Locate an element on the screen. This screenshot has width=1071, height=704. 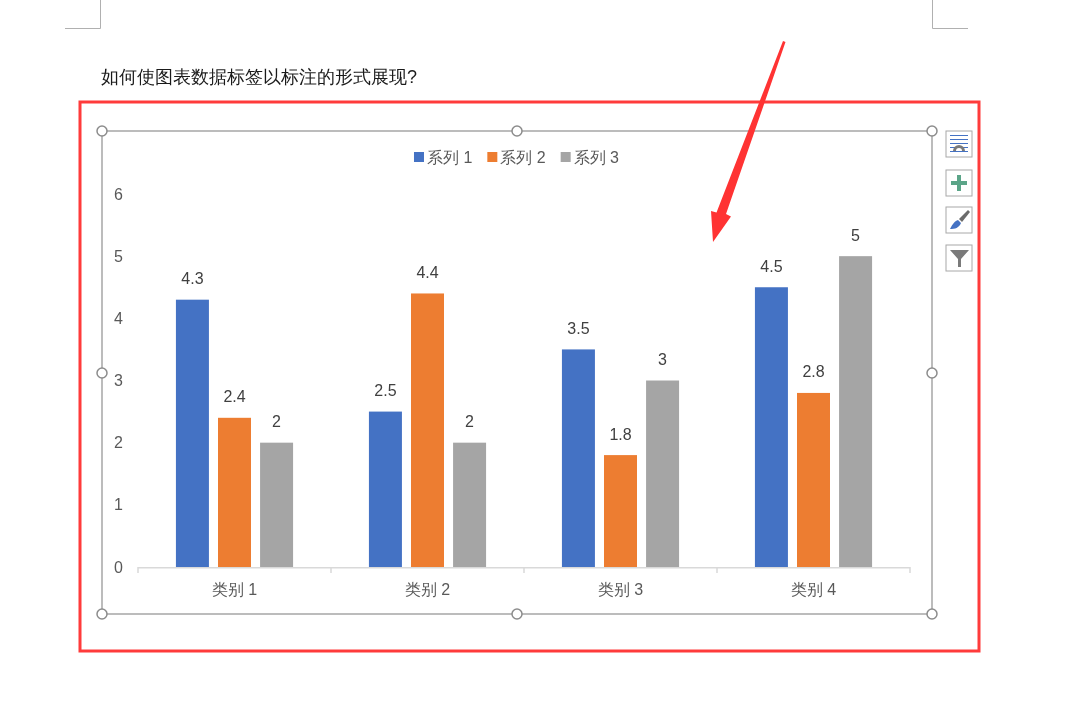
x-tick-label: 类别 1 is located at coordinates (234, 589).